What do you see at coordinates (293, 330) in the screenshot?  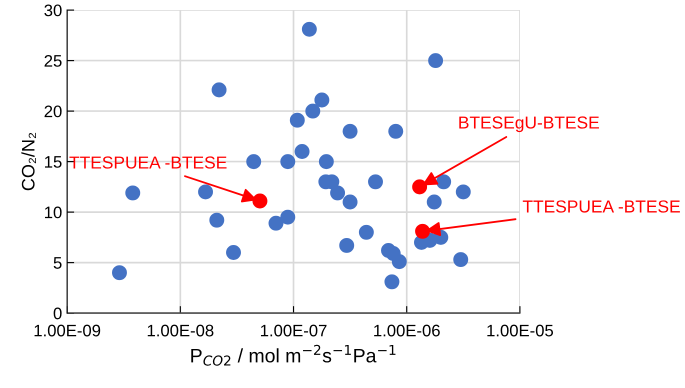 I see `x-tick-label: 1.00E-07` at bounding box center [293, 330].